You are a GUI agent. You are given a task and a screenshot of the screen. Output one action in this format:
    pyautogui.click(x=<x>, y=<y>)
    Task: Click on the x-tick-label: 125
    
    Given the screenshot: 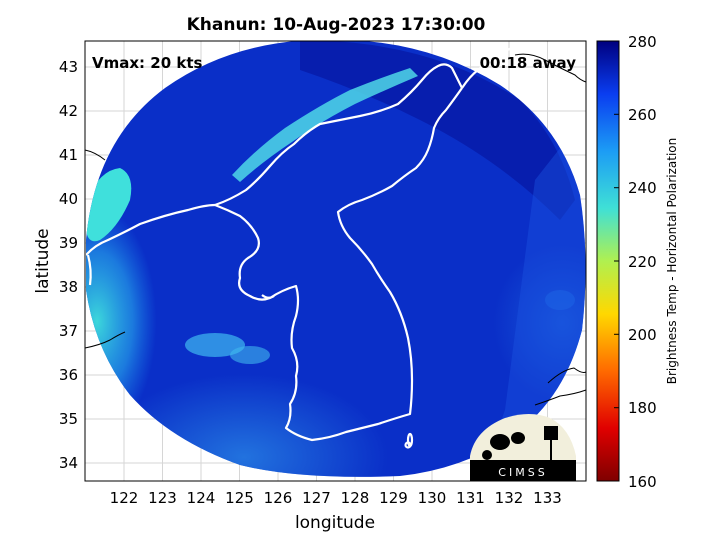 What is the action you would take?
    pyautogui.click(x=239, y=498)
    